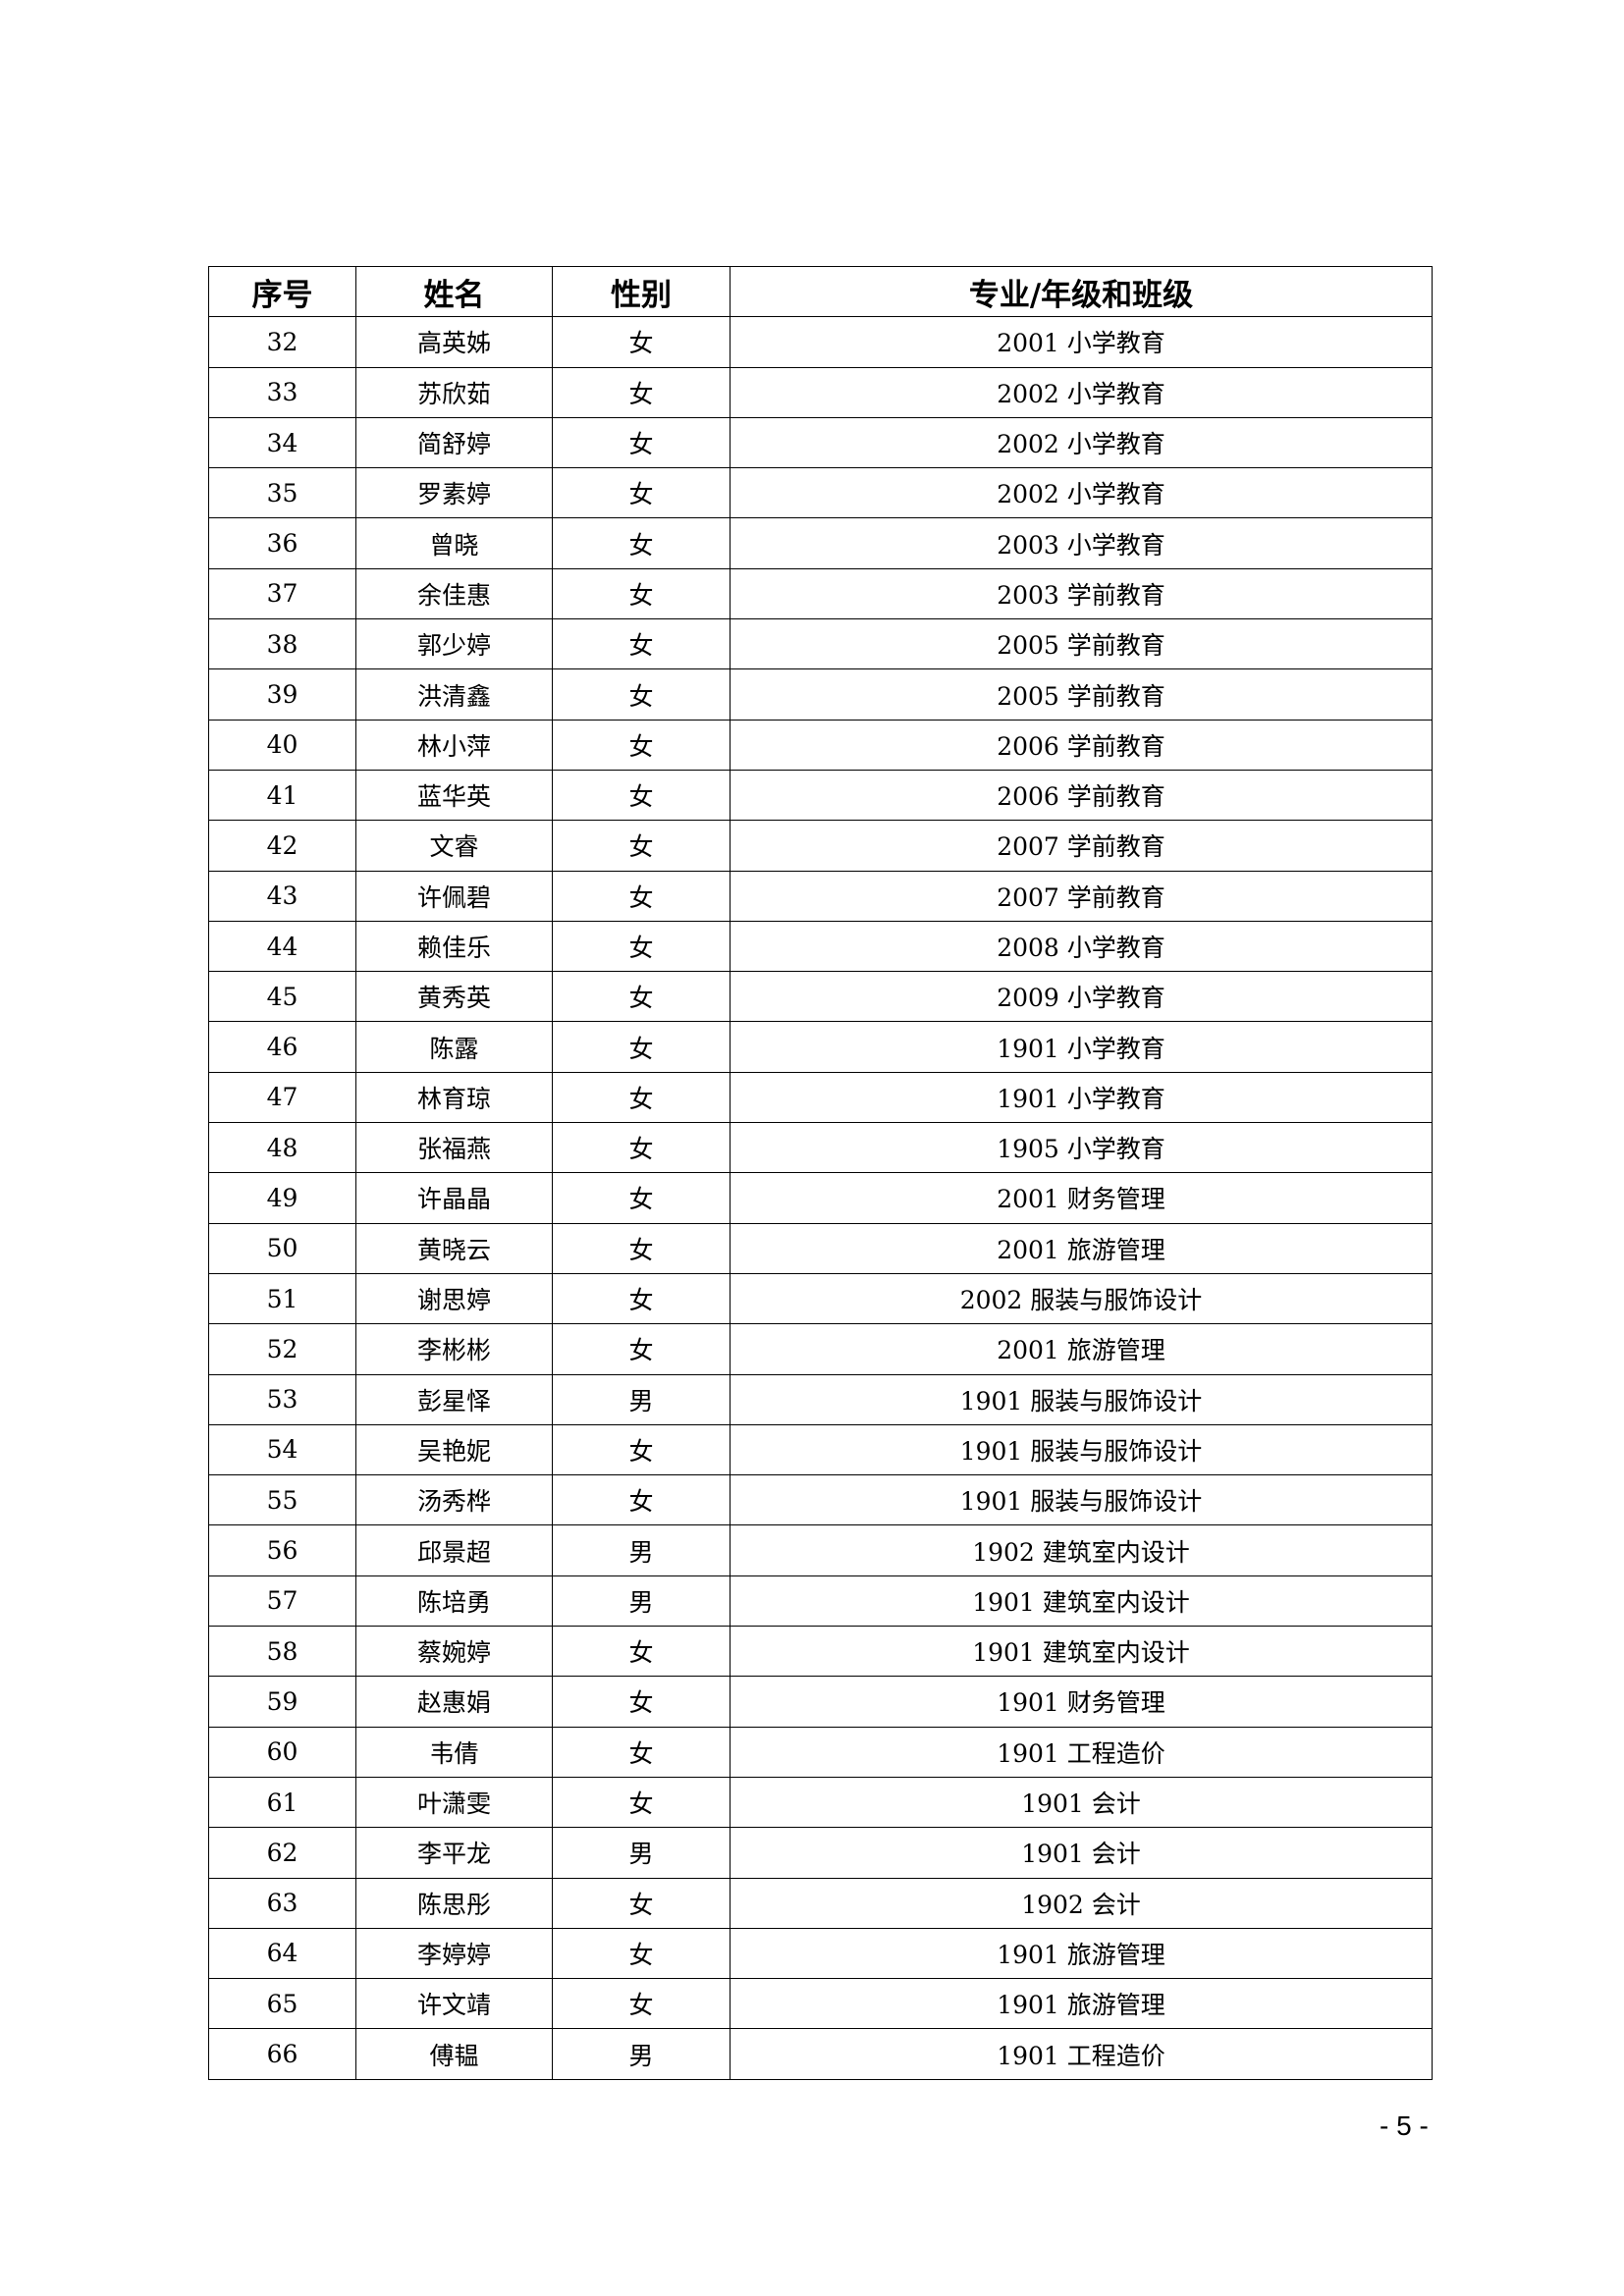 This screenshot has height=2296, width=1624. What do you see at coordinates (1081, 997) in the screenshot?
I see `cell-major-class: 2009 小学教育` at bounding box center [1081, 997].